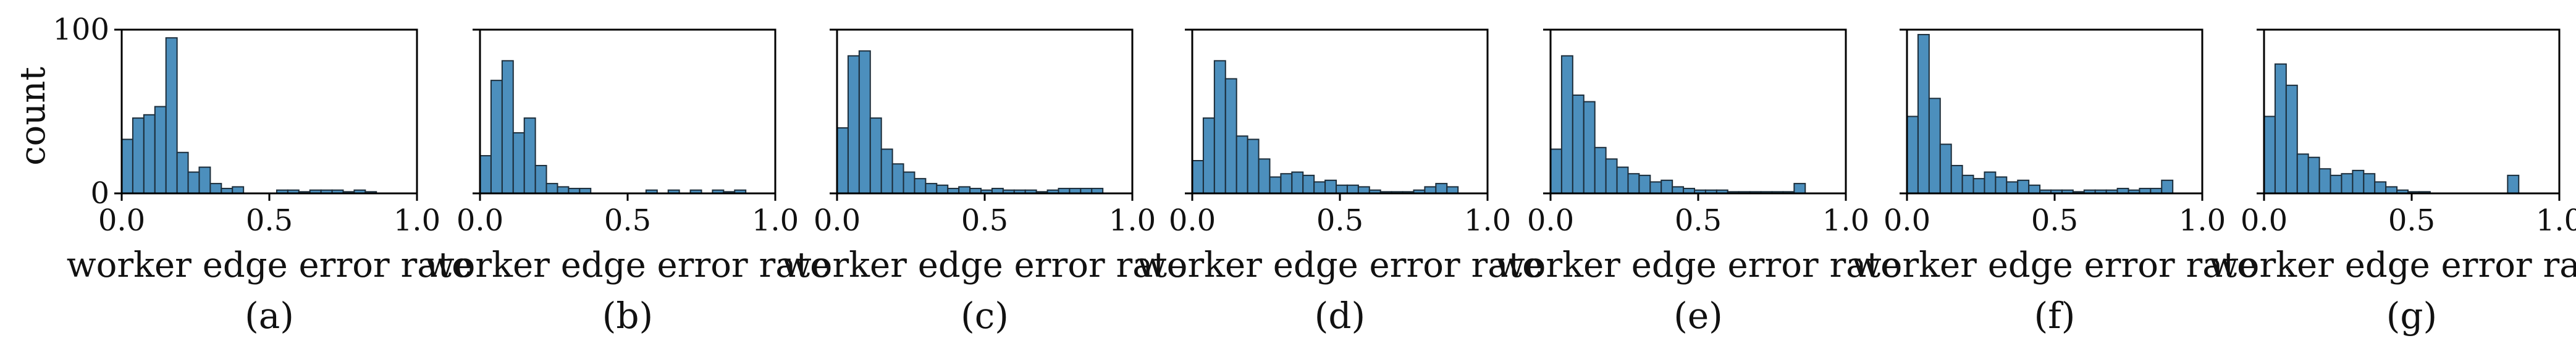 The width and height of the screenshot is (2576, 354). Describe the element at coordinates (985, 316) in the screenshot. I see `panel-caption: (c)` at that location.